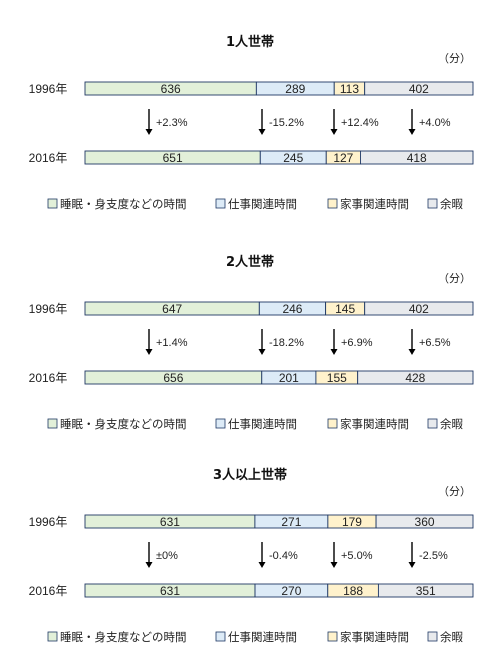 The width and height of the screenshot is (501, 660). I want to click on change-label: +4.0%, so click(435, 123).